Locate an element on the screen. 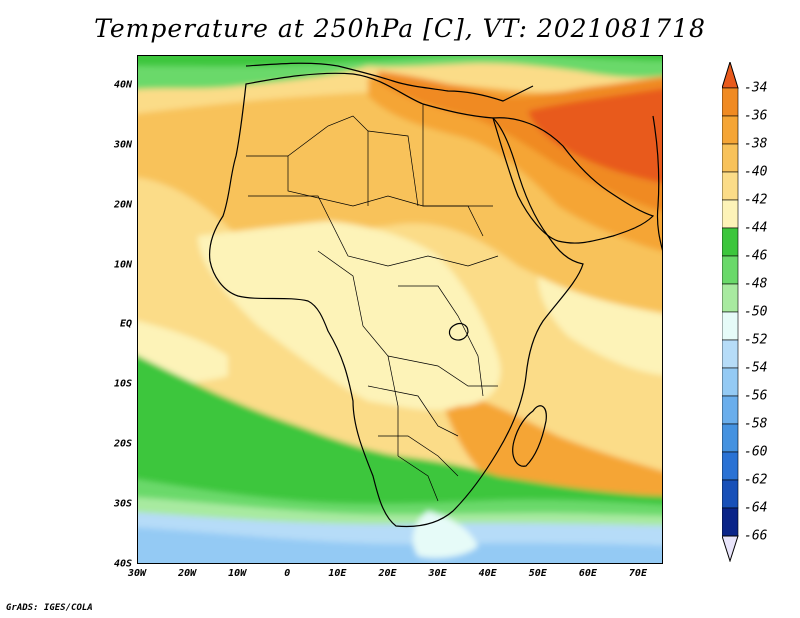  colorbar-label: -50 is located at coordinates (756, 312).